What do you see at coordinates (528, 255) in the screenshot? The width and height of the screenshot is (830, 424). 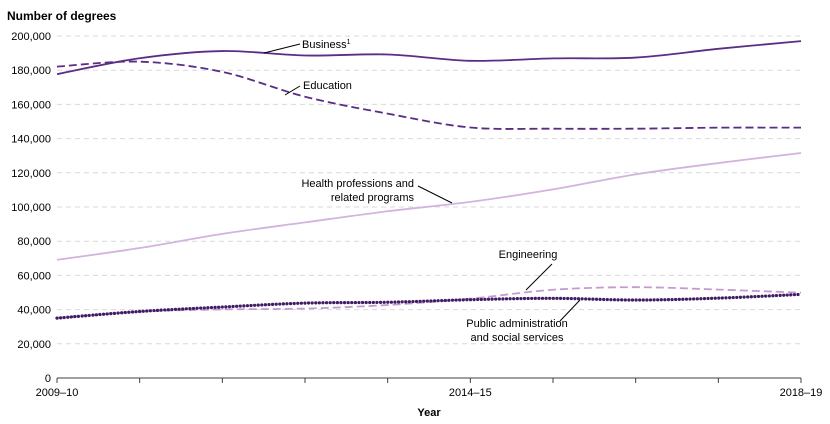 I see `series-label-engineering: Engineering` at bounding box center [528, 255].